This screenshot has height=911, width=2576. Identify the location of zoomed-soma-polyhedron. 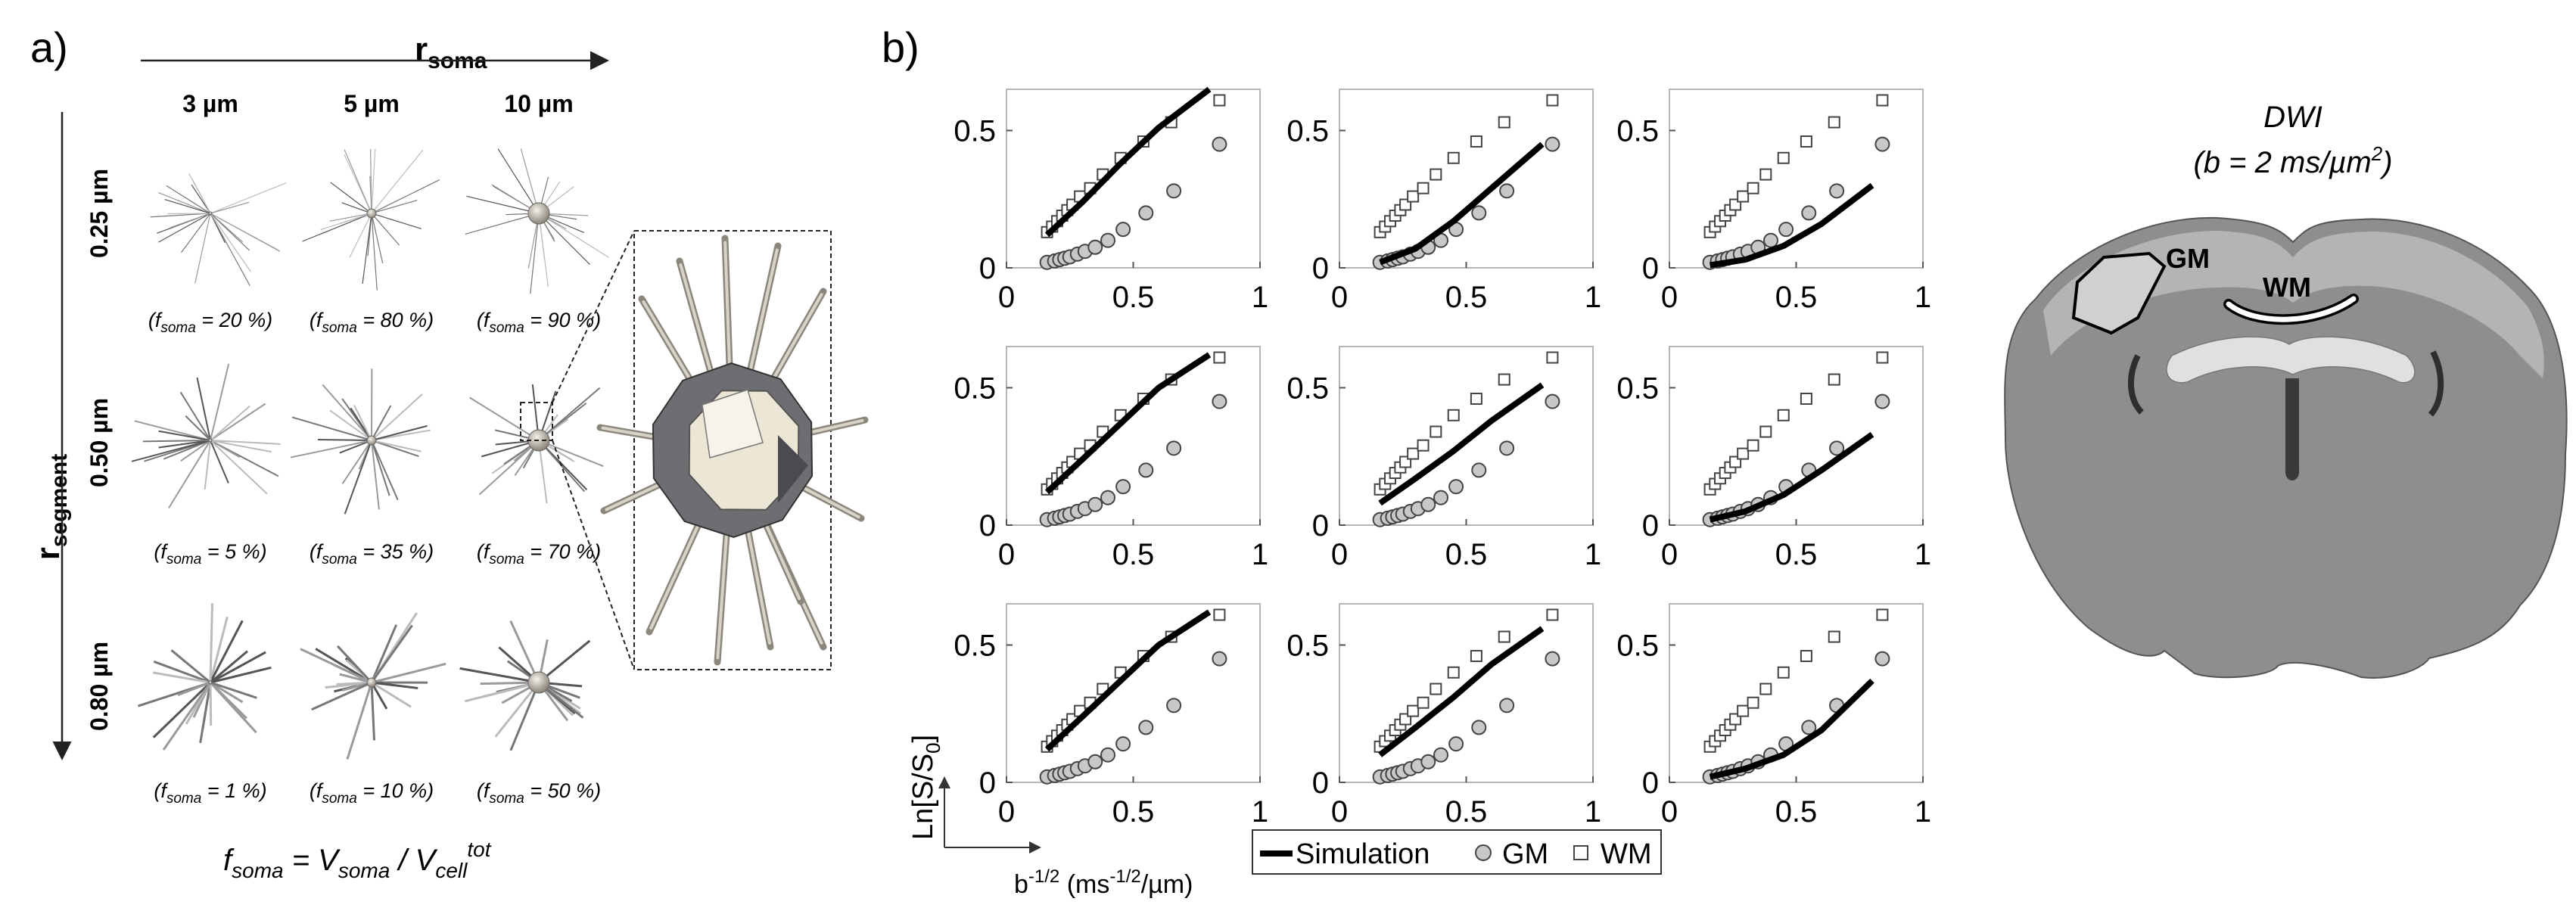
(732, 450).